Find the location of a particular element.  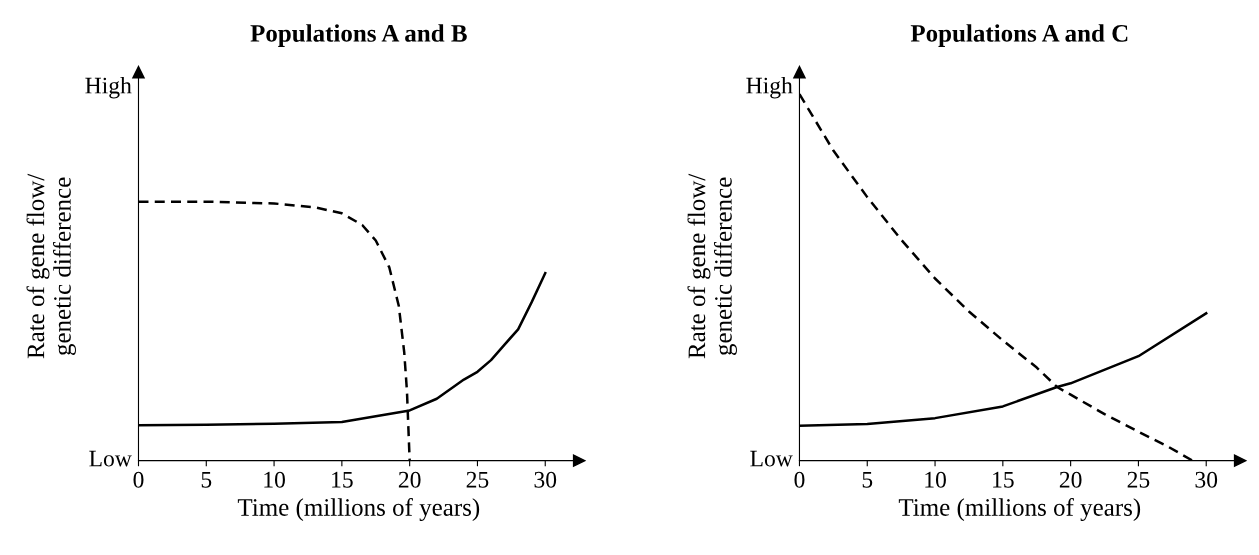

chart-title: Populations A and B is located at coordinates (358, 35).